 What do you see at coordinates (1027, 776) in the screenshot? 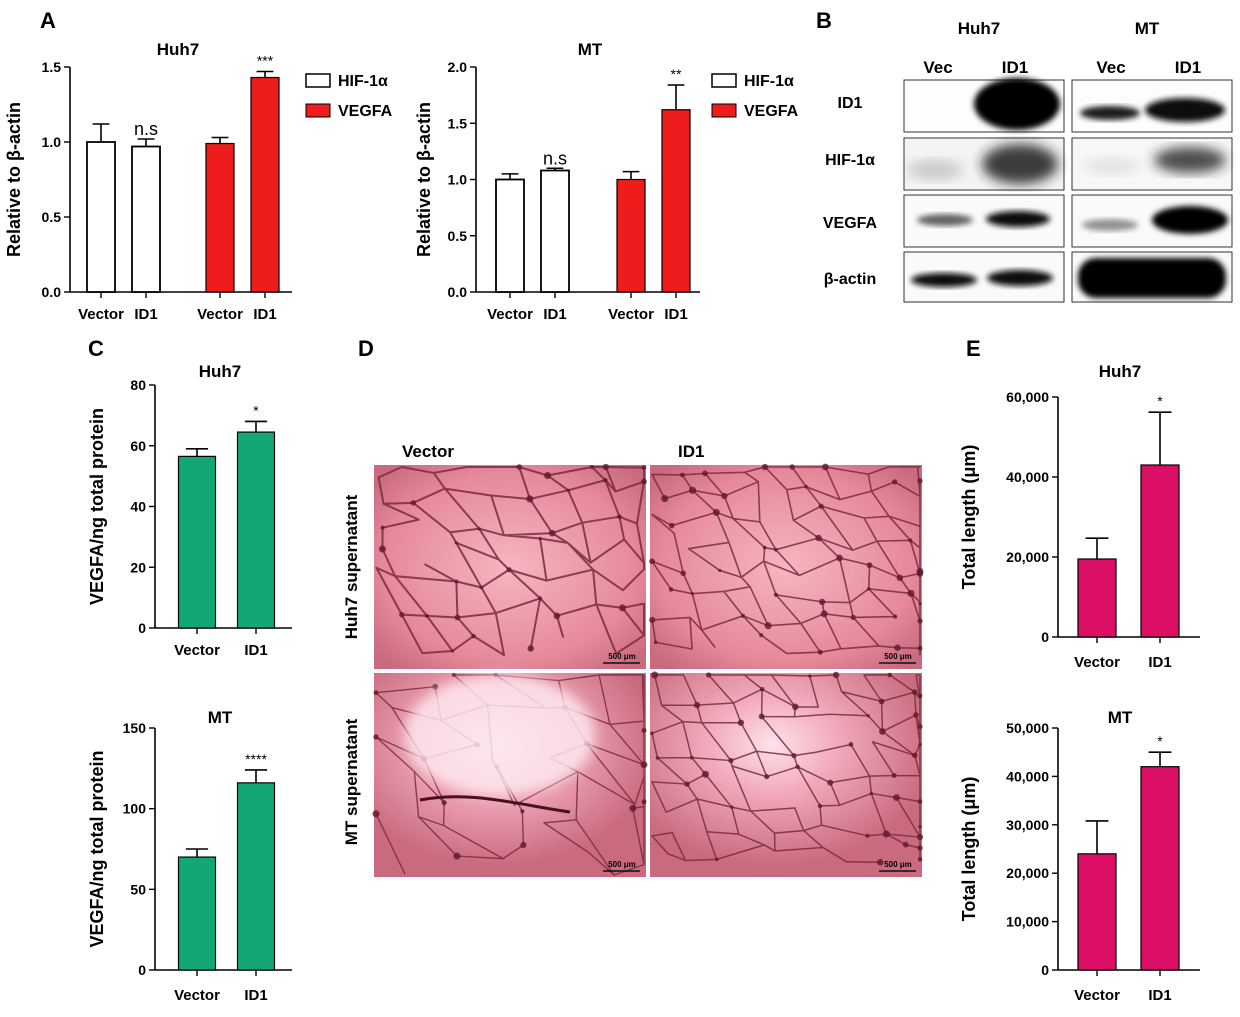
I see `y-tick-label: 40,000` at bounding box center [1027, 776].